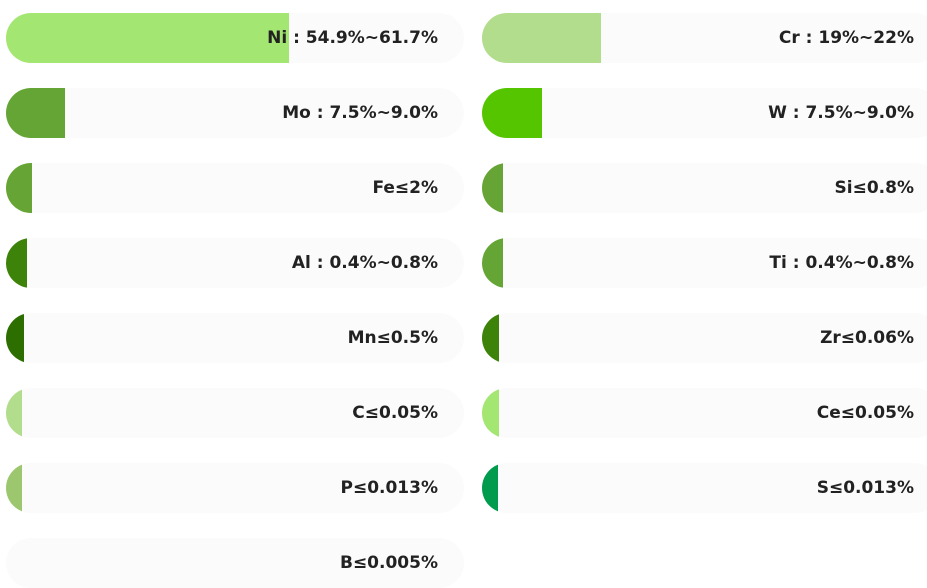 Image resolution: width=927 pixels, height=588 pixels. What do you see at coordinates (874, 188) in the screenshot?
I see `bar-label: Si≤0.8%` at bounding box center [874, 188].